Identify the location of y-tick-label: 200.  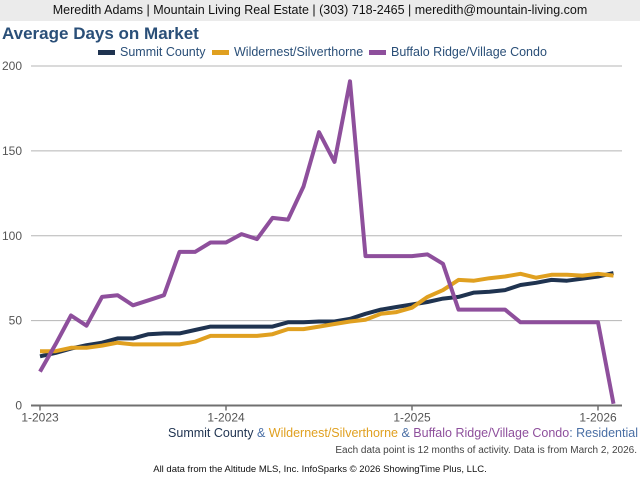
(12, 66).